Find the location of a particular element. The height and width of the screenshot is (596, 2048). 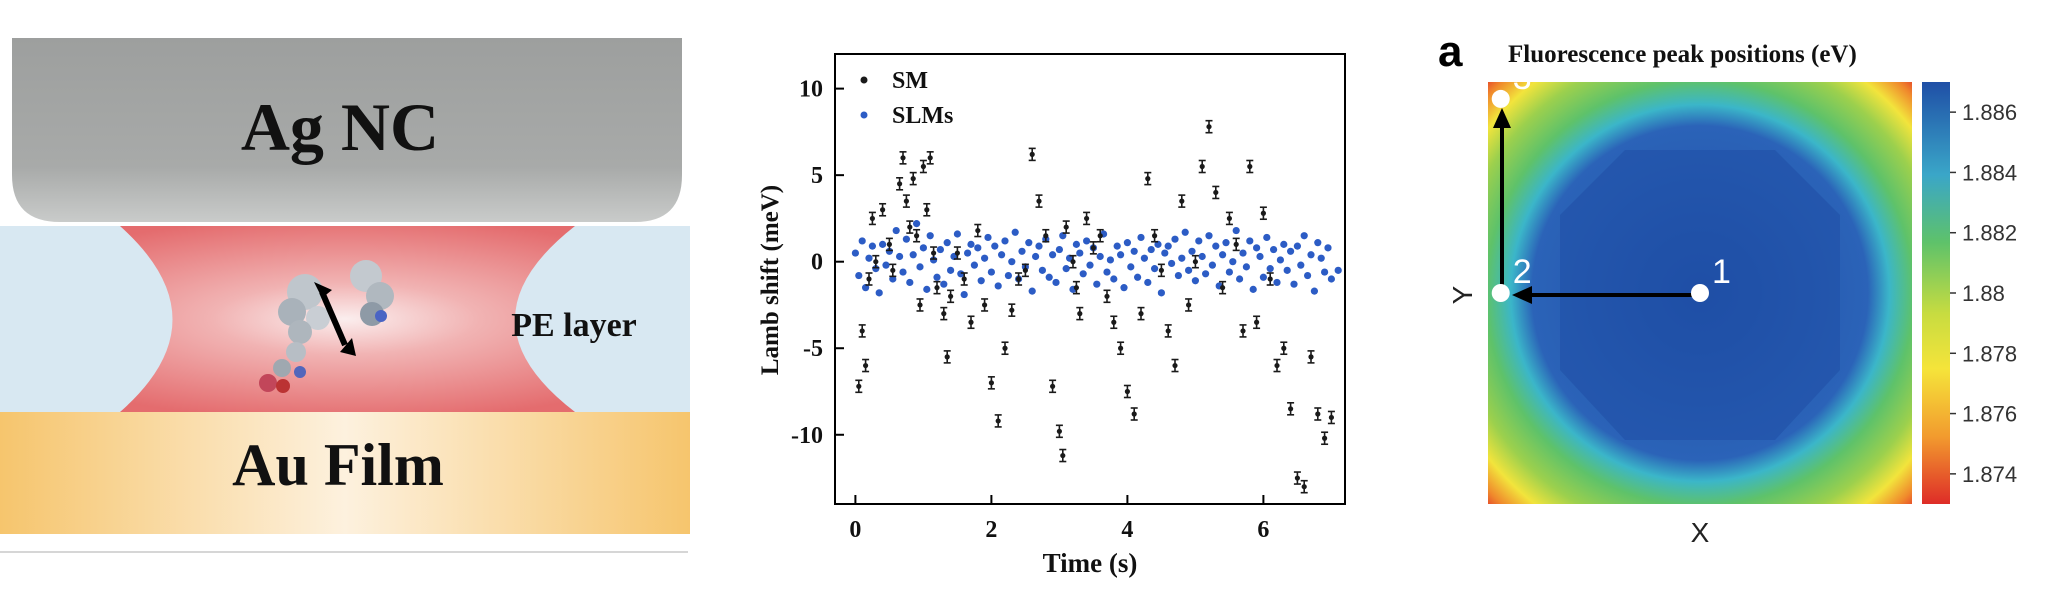

colorbar-tick-label: 1.88 is located at coordinates (1983, 293).